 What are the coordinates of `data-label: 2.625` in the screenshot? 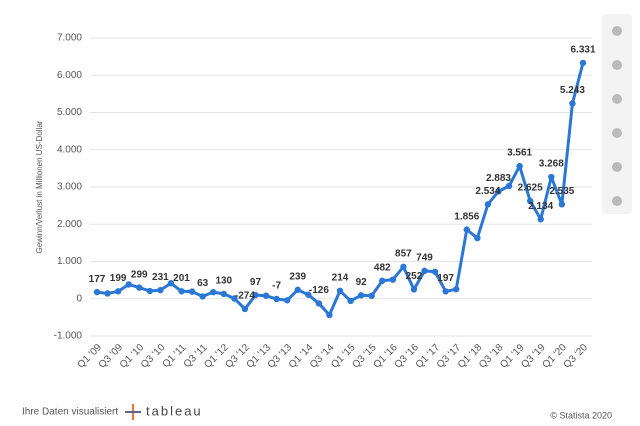 It's located at (530, 188).